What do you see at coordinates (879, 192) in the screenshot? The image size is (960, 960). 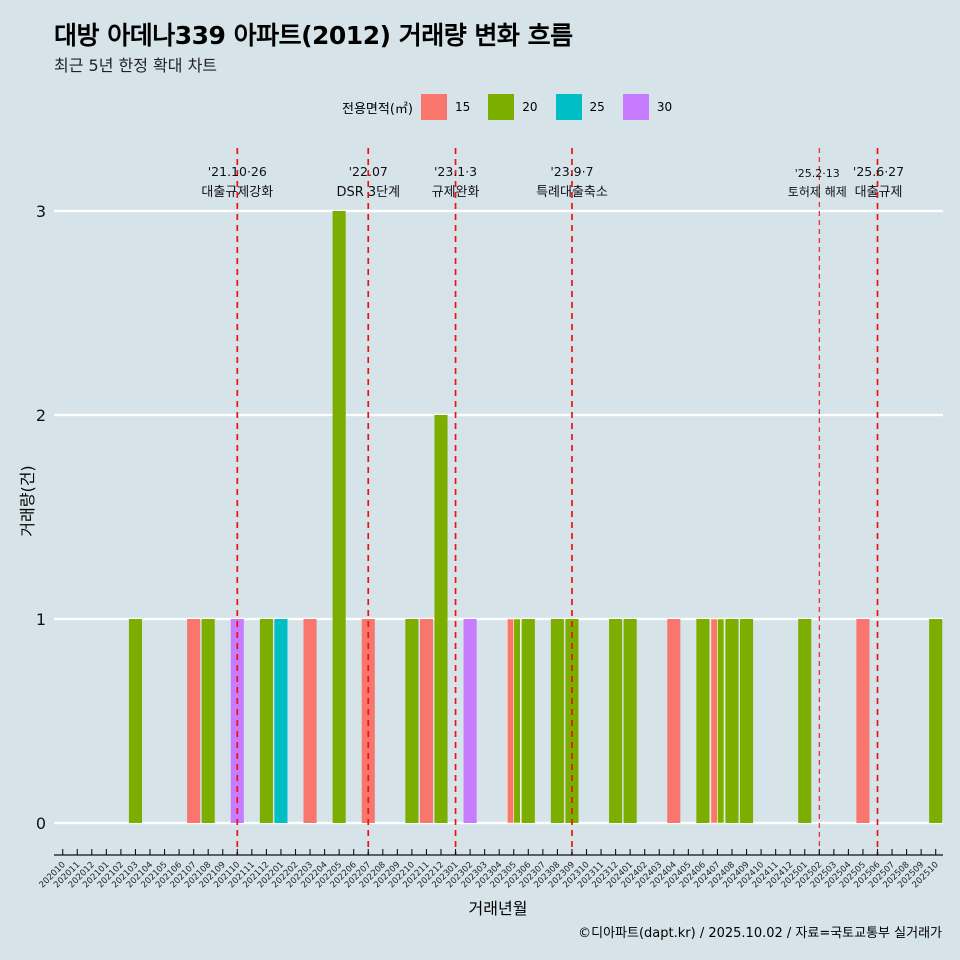 I see `event-label: 대출규제` at bounding box center [879, 192].